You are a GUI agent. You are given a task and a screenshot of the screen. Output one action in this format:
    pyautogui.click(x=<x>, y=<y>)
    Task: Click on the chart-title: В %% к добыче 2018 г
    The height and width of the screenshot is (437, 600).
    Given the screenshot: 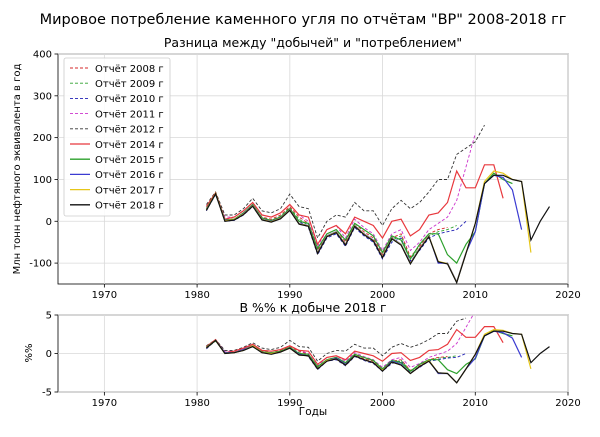 What is the action you would take?
    pyautogui.click(x=312, y=307)
    